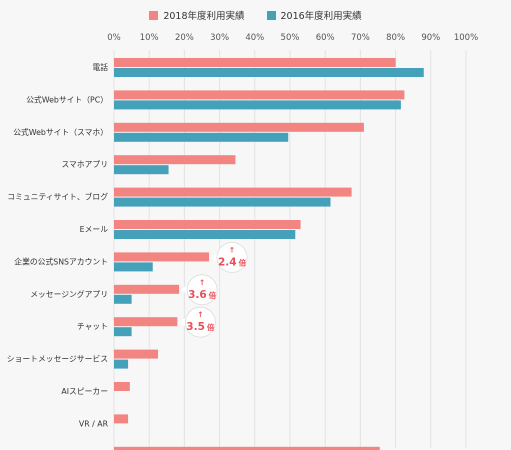 Image resolution: width=511 pixels, height=450 pixels. I want to click on x-tick-label: 60%, so click(325, 38).